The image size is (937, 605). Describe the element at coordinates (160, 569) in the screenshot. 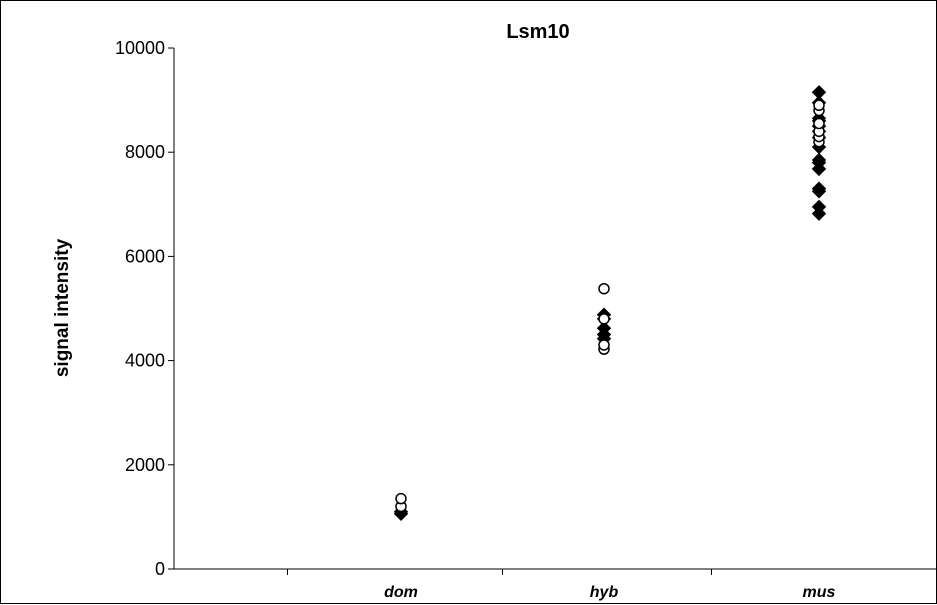

I see `y-tick-label: 0` at that location.